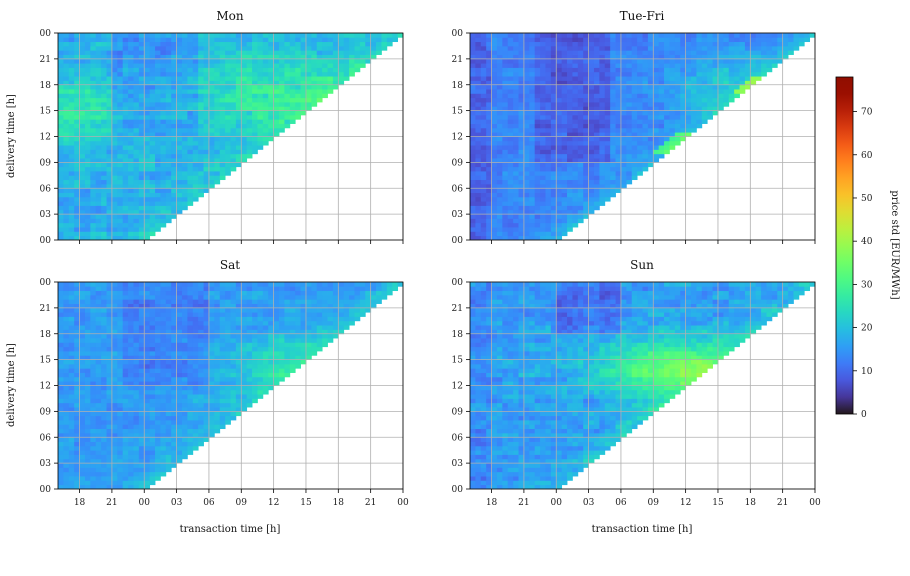 Image resolution: width=910 pixels, height=576 pixels. What do you see at coordinates (458, 241) in the screenshot?
I see `y-tick-label: 00` at bounding box center [458, 241].